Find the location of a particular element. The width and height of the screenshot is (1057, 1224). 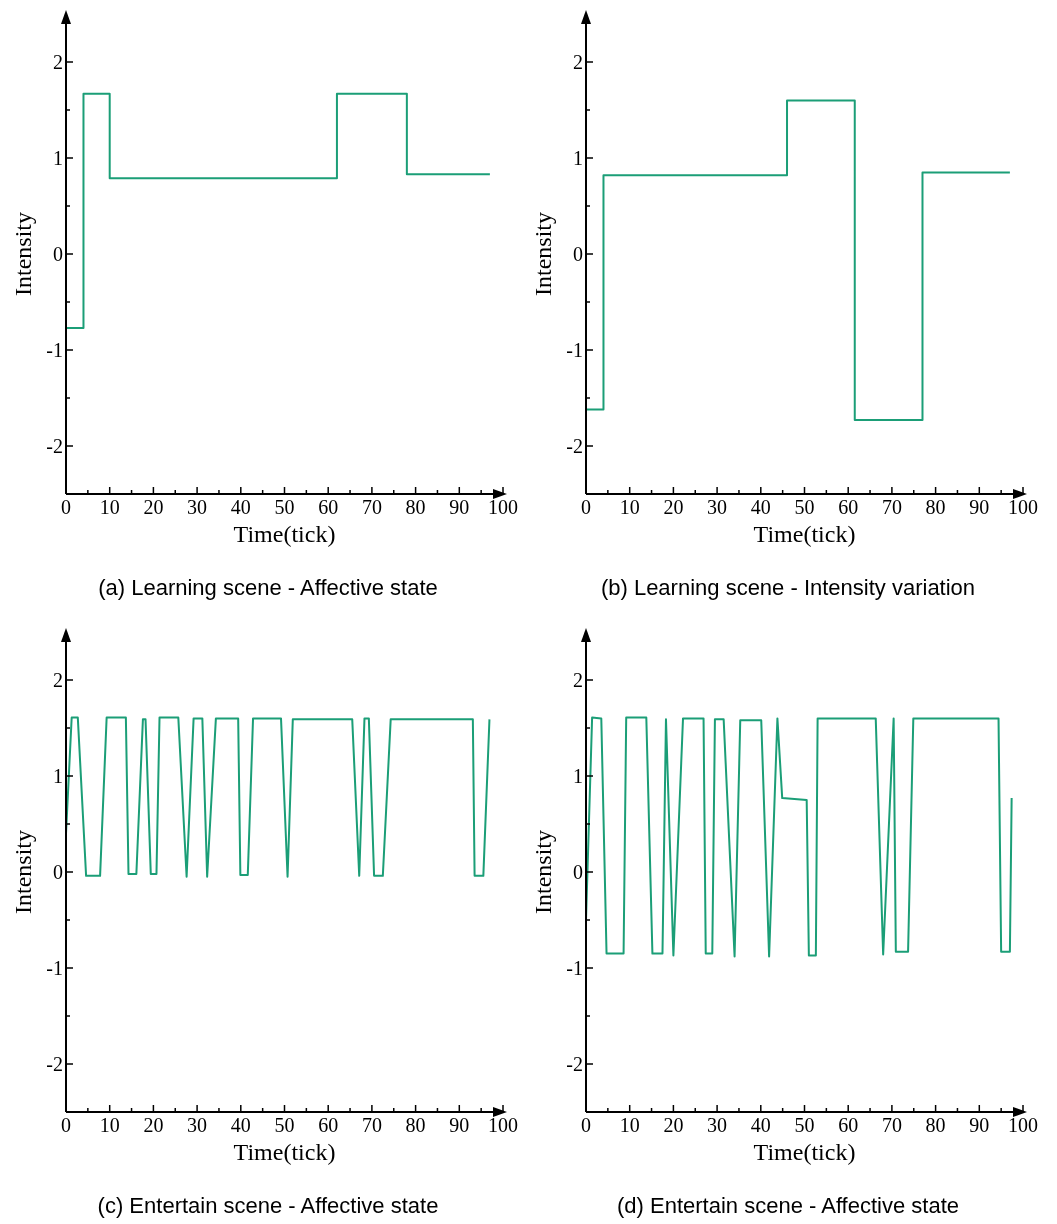

text: (a) Learning scene - Affective state is located at coordinates (268, 588).